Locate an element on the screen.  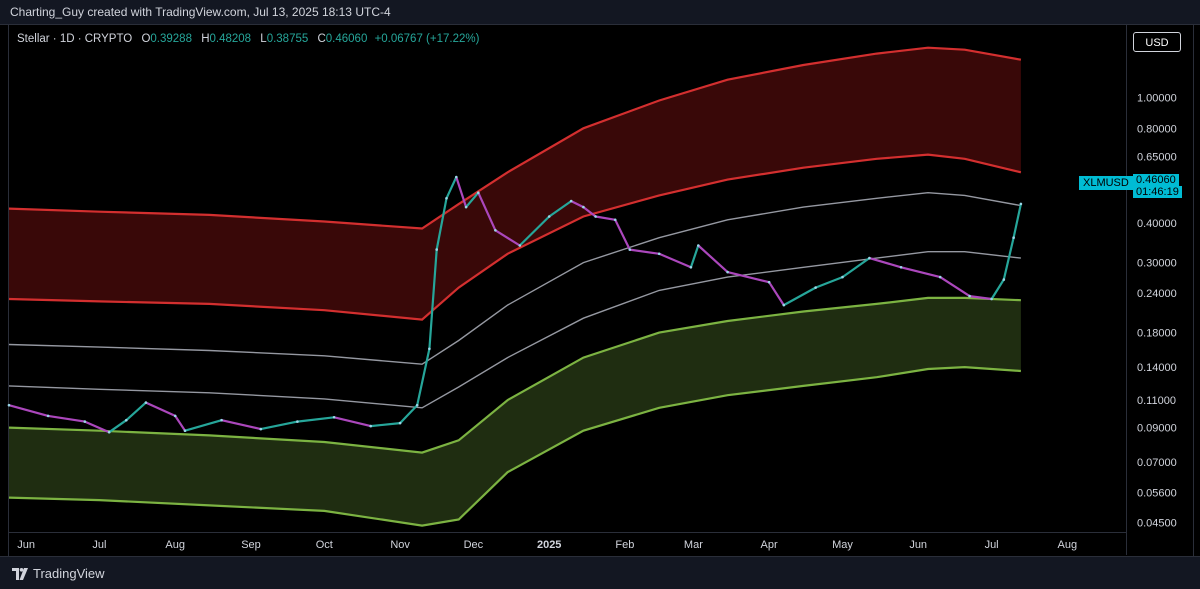
y-tick-label: 0.14000 is located at coordinates (1157, 368).